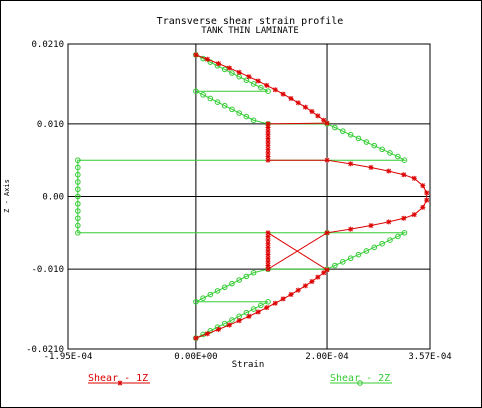 This screenshot has height=408, width=482. I want to click on chart-title: Transverse shear strain profile, so click(250, 21).